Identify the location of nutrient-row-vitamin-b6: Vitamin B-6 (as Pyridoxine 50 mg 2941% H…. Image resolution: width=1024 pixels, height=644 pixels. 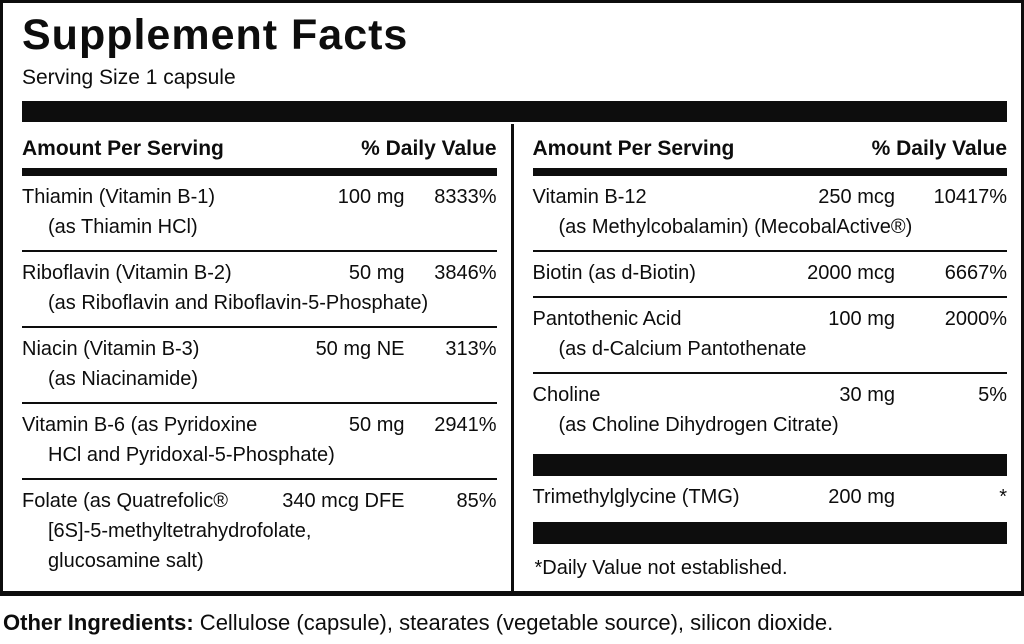
(259, 440).